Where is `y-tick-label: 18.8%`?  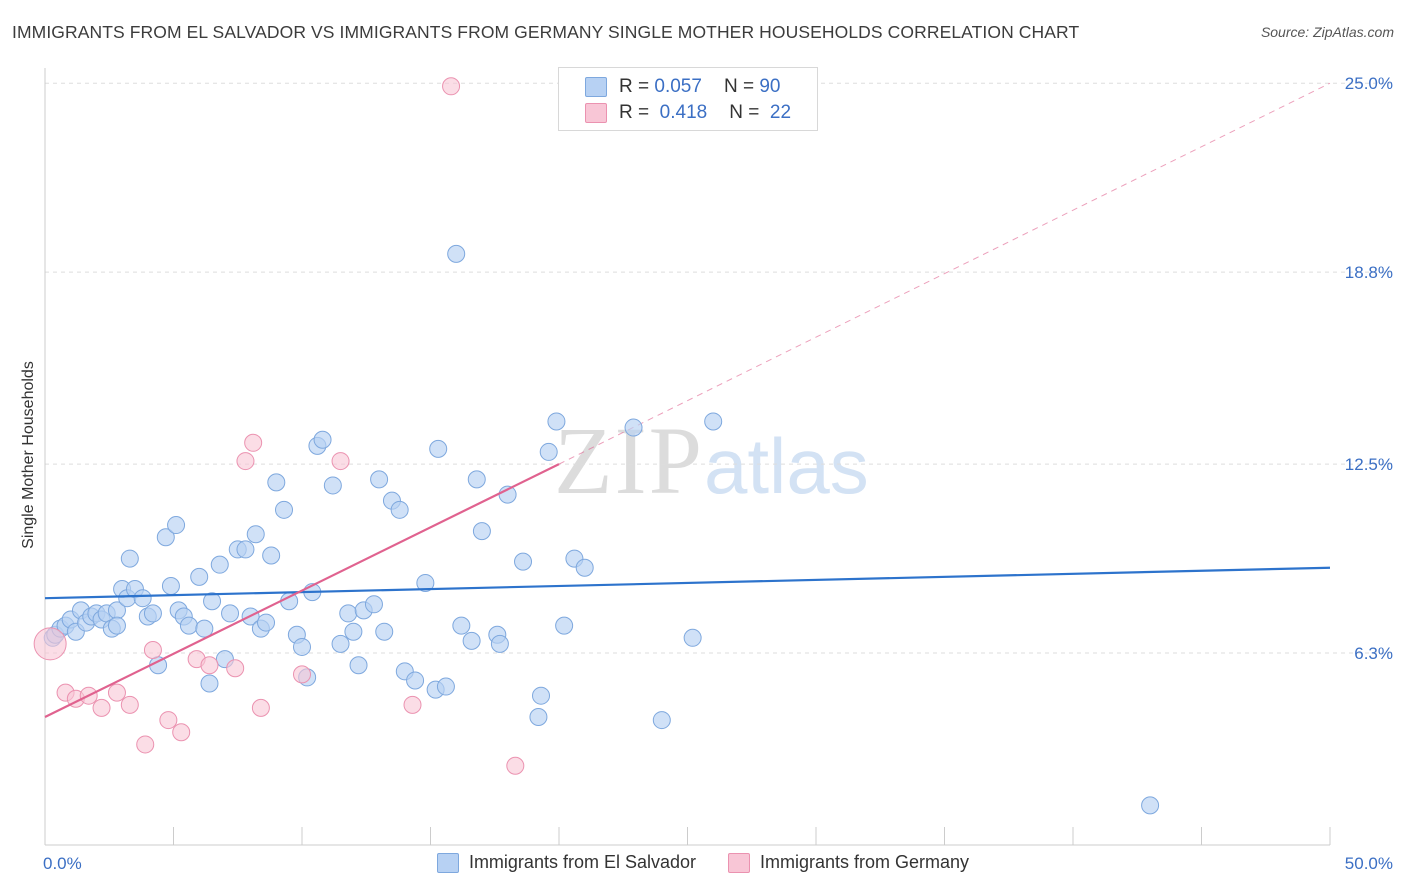
y-tick-label: 18.8% is located at coordinates (1369, 272).